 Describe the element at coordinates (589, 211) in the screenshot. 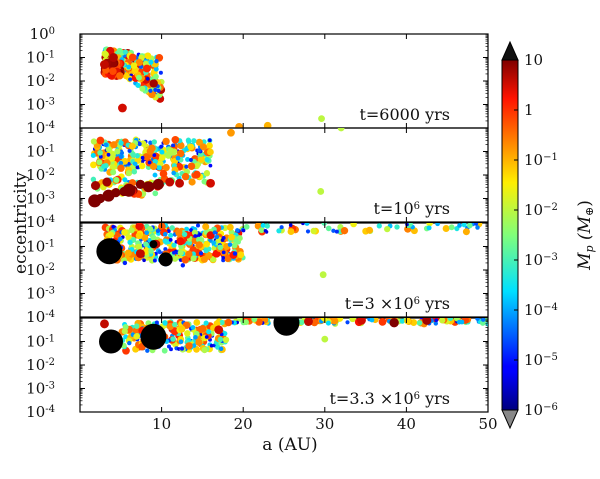

I see `colorbar-label-text-part: ⊕` at that location.